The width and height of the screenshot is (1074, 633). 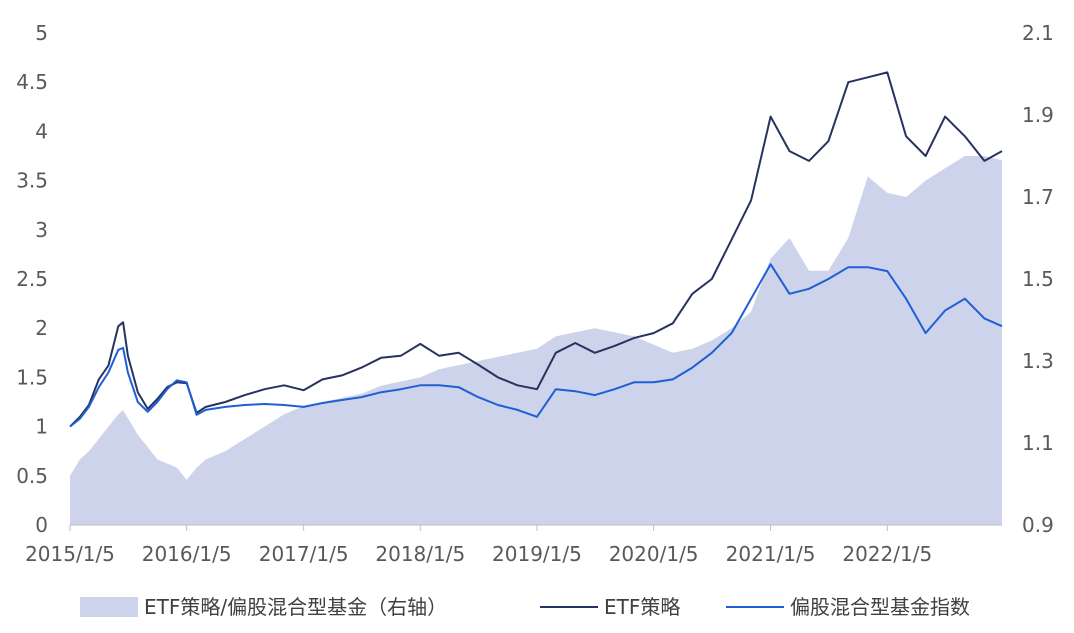 I want to click on y-right-tick-label: 1.7, so click(x=1038, y=197).